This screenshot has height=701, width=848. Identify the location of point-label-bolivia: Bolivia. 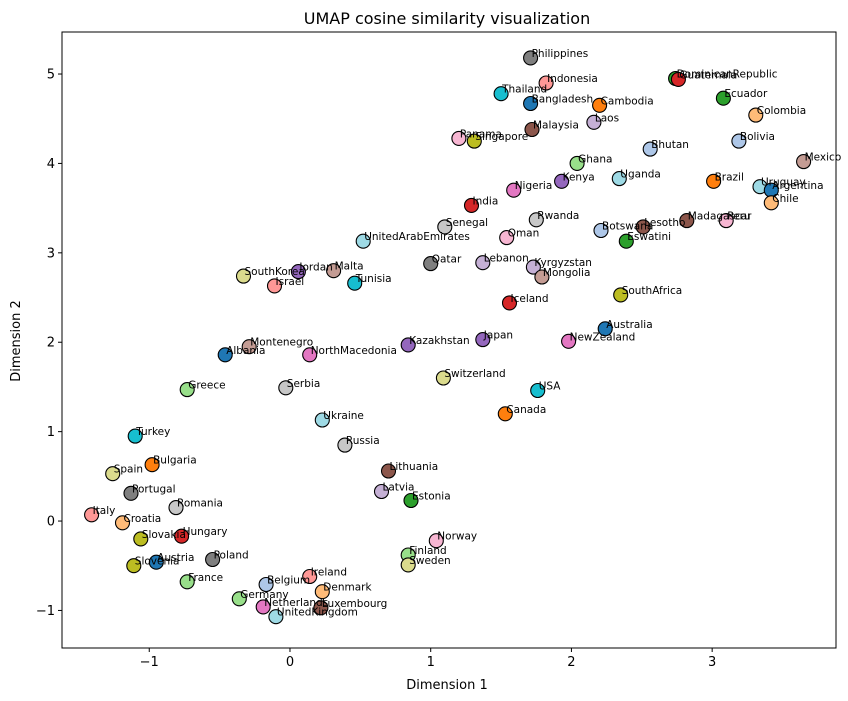
(757, 137).